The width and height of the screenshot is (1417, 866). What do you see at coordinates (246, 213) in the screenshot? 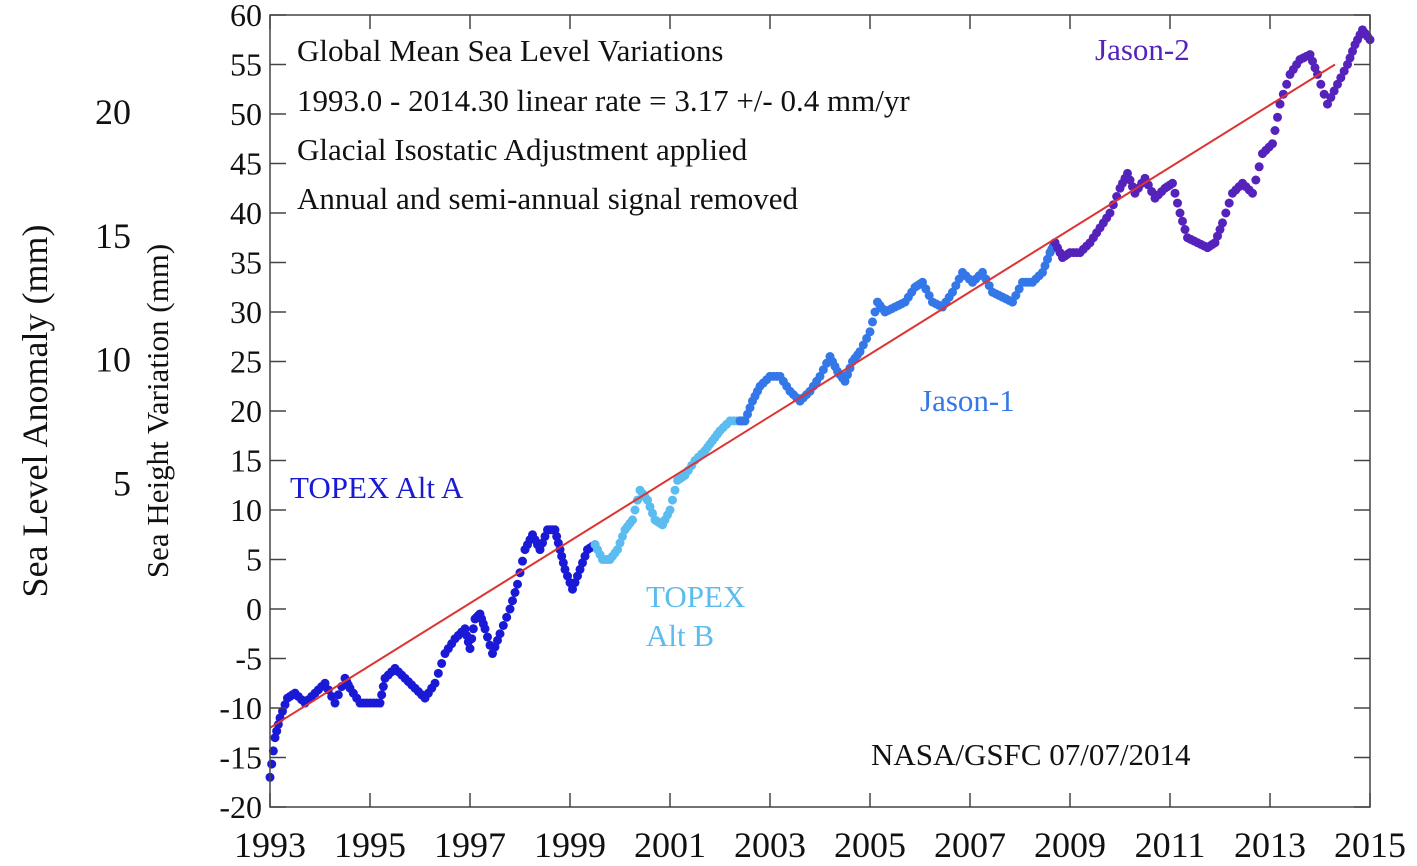
I see `y-tick-label: 40` at bounding box center [246, 213].